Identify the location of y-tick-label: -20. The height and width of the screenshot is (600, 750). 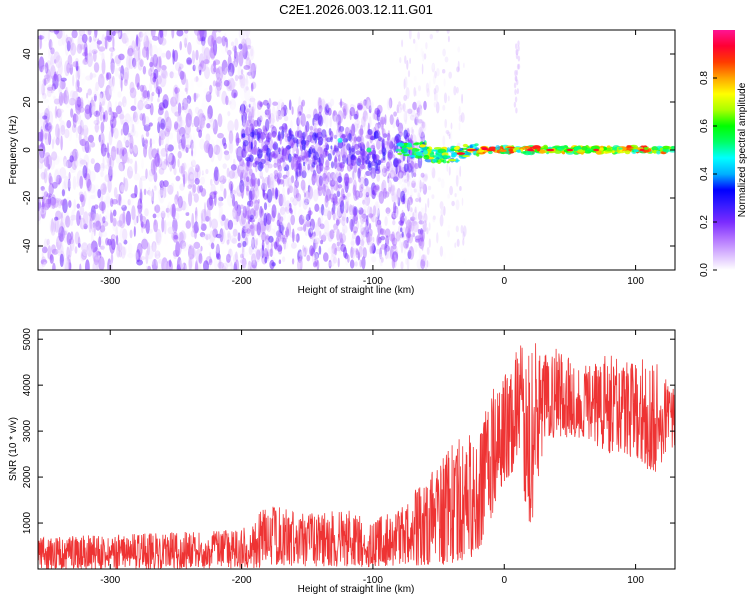
(27, 197).